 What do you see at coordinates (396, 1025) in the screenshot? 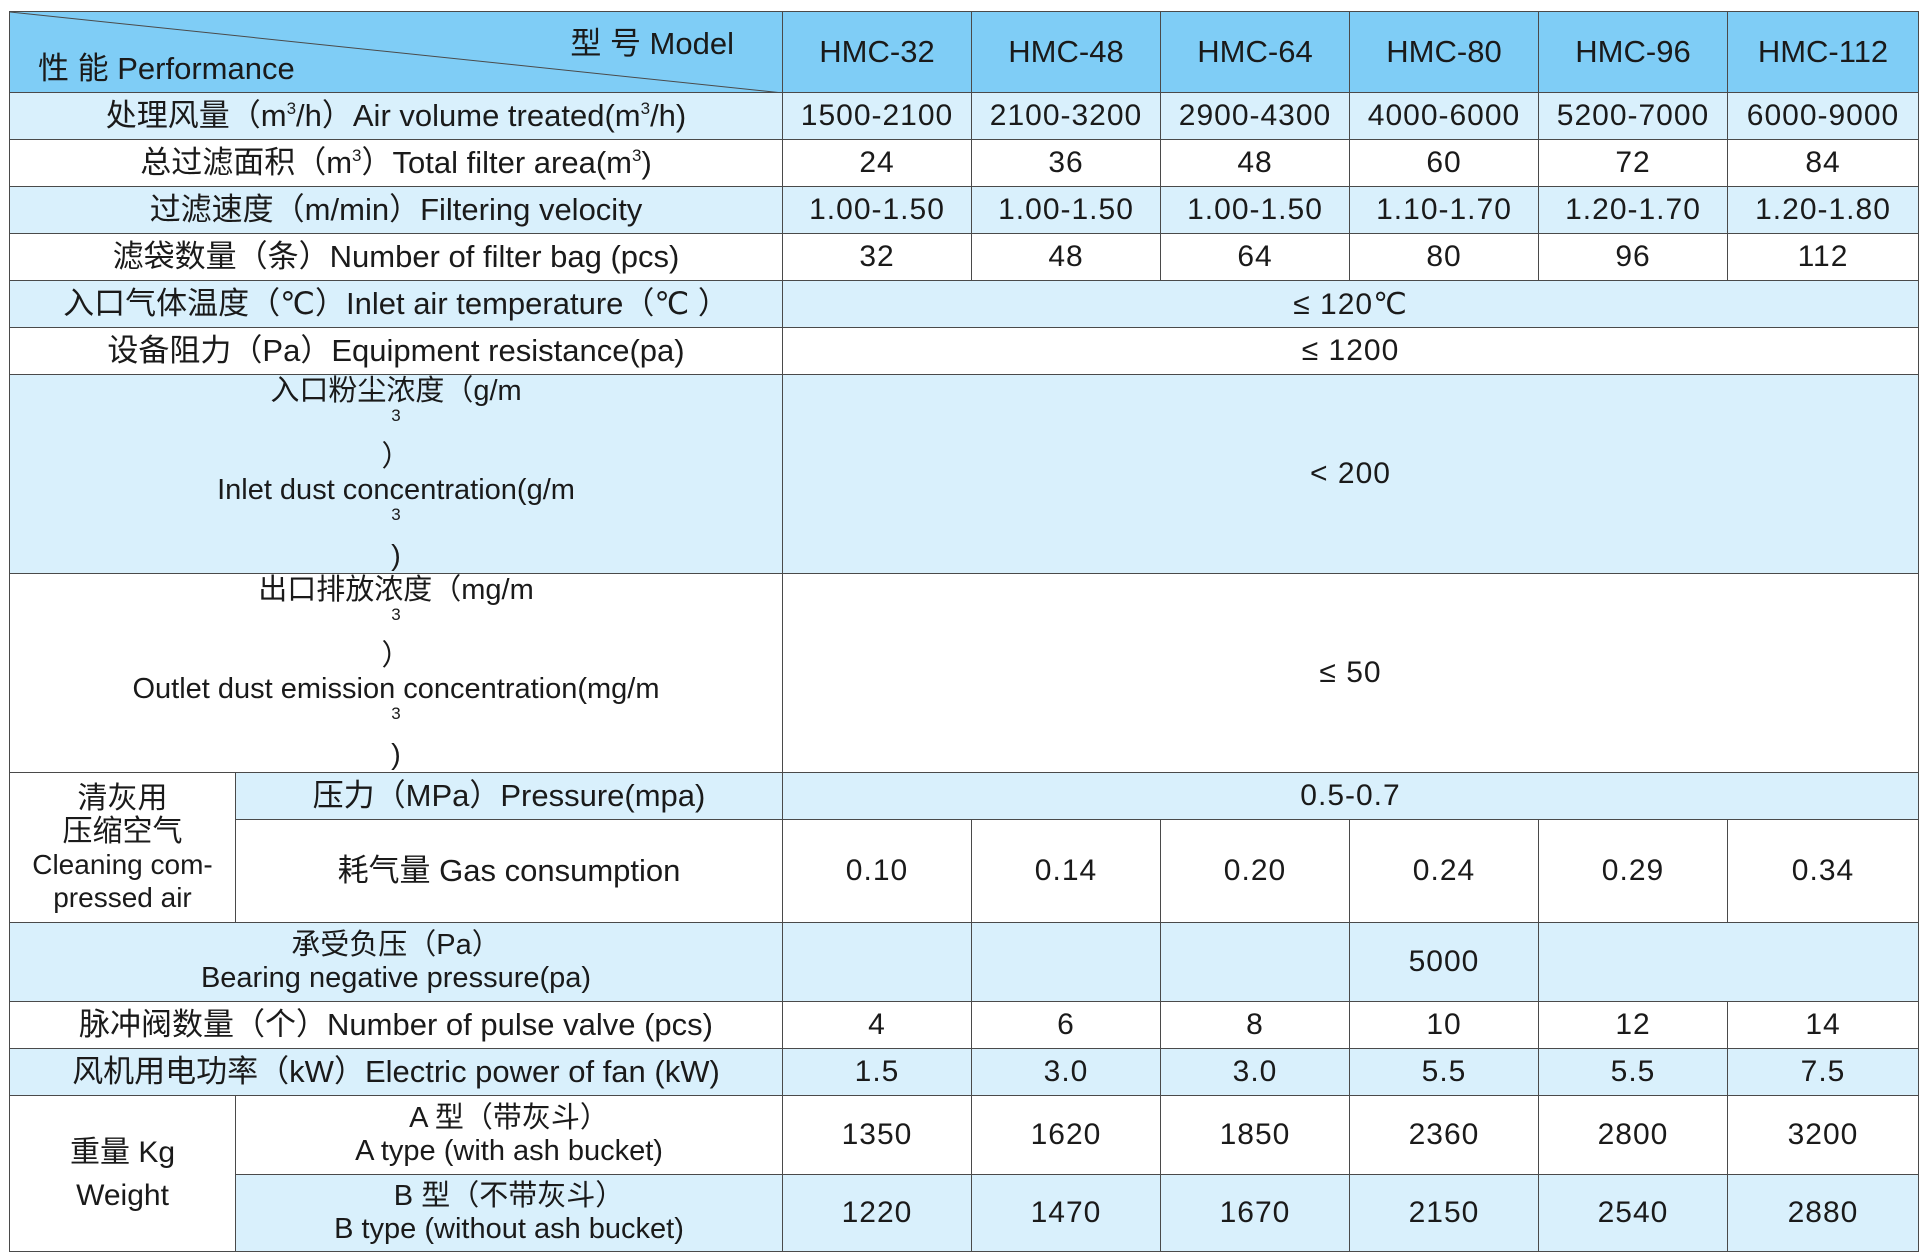
I see `row-label: 脉冲阀数量（个）Number of pulse valve (pcs)` at bounding box center [396, 1025].